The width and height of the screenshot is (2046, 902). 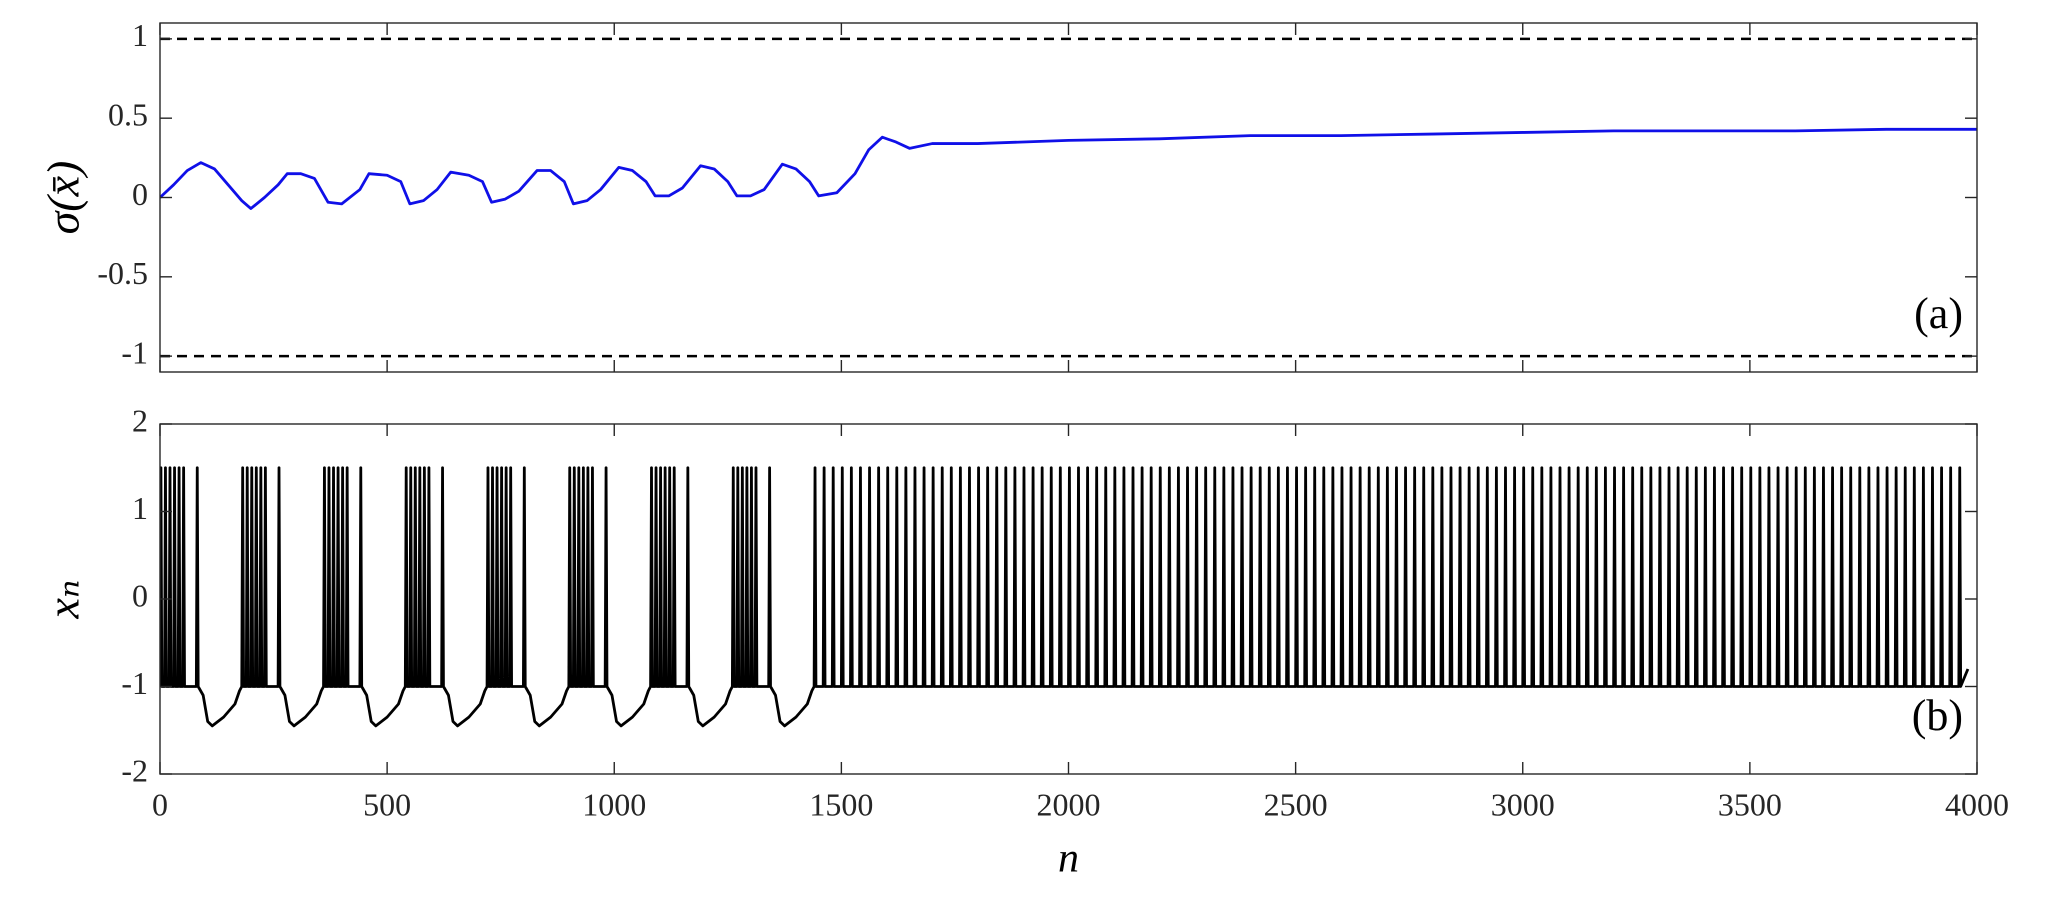 I want to click on y-tick-label: -0.5, so click(x=122, y=273).